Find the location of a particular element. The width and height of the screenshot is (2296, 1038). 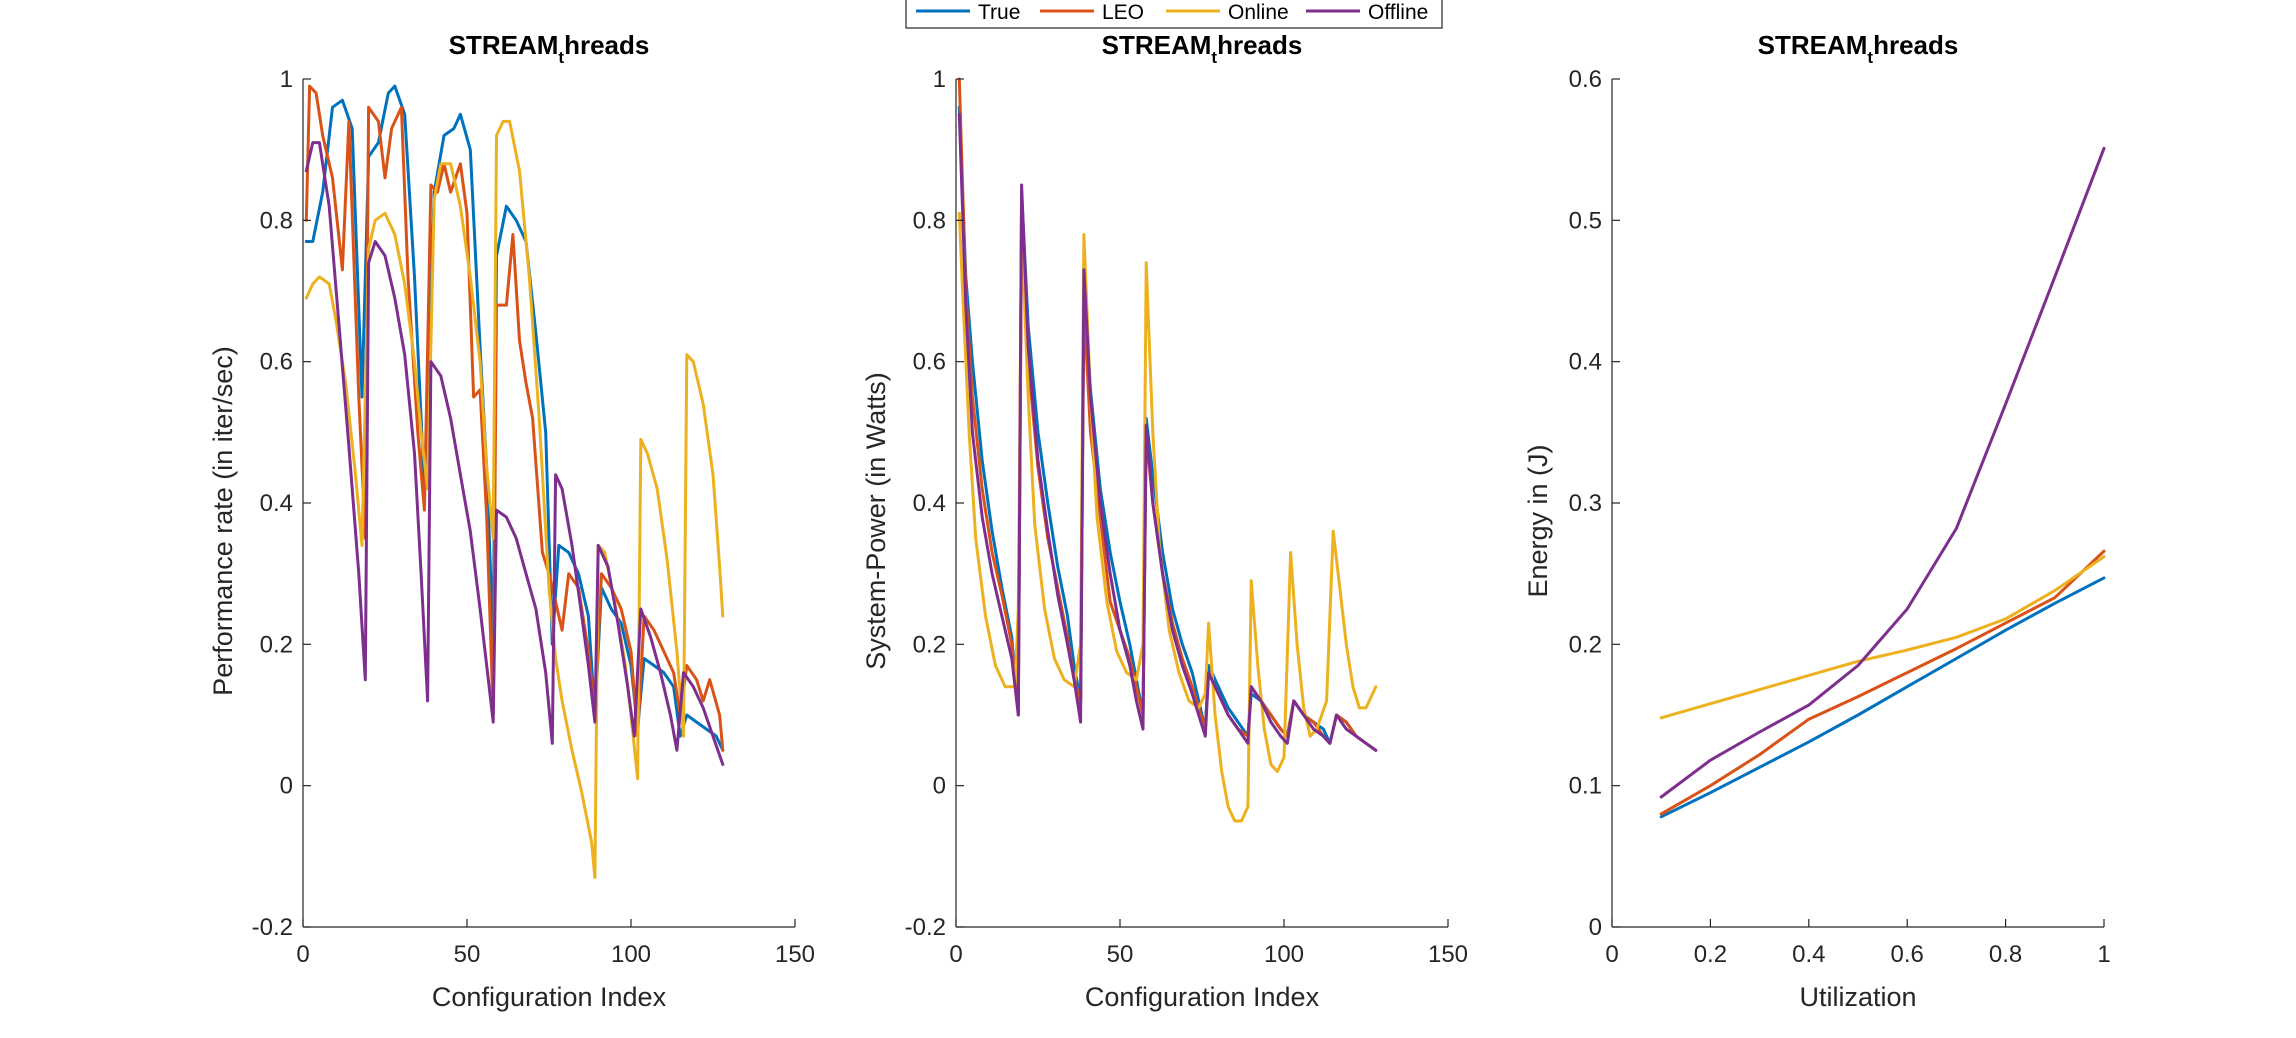

x-tick-label: 0.2 is located at coordinates (1710, 954).